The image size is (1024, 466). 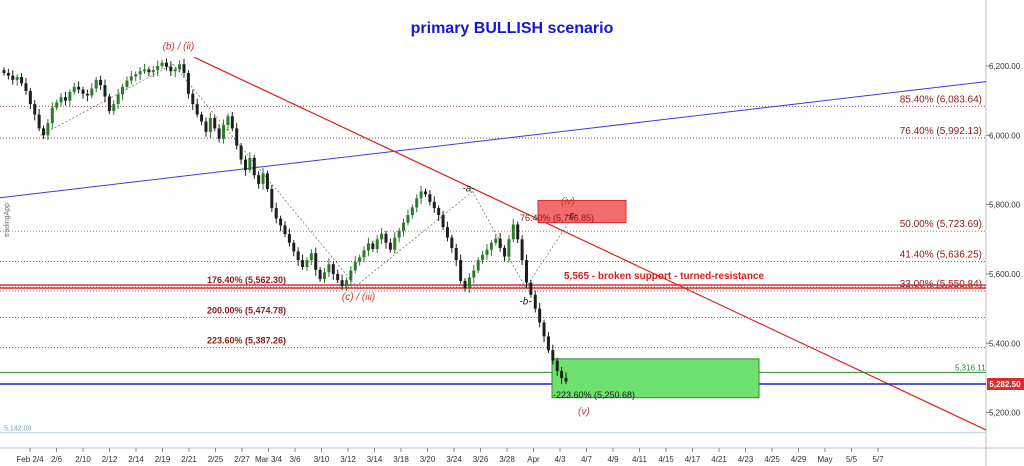 What do you see at coordinates (1005, 135) in the screenshot?
I see `y-tick-label: 6,000.00` at bounding box center [1005, 135].